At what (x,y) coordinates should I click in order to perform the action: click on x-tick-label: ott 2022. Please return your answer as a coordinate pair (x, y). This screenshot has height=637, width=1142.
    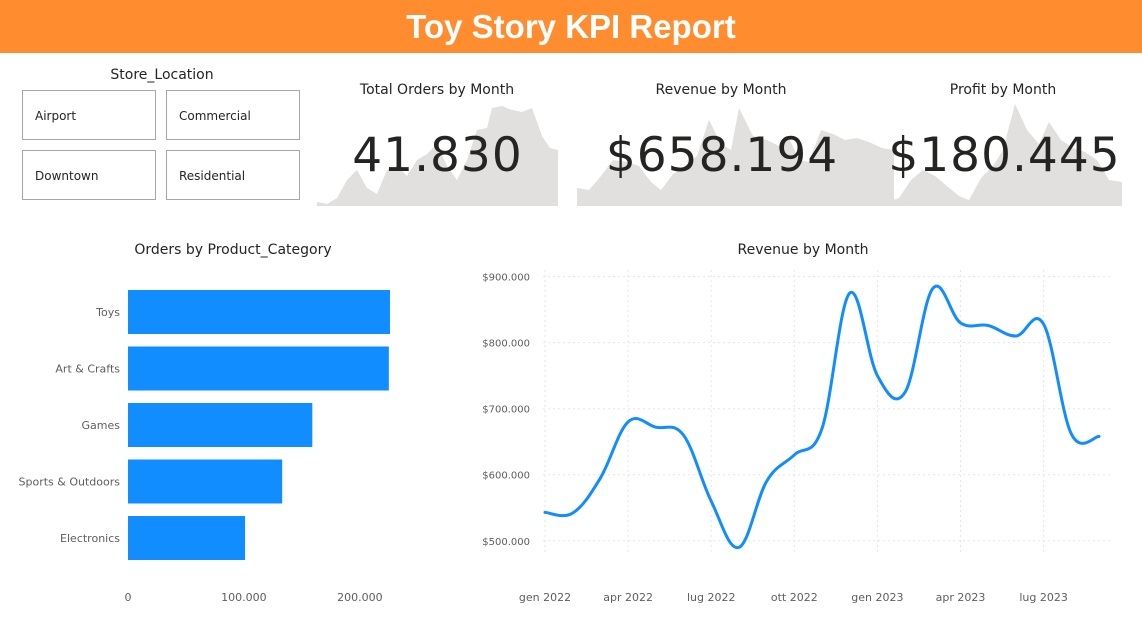
    Looking at the image, I should click on (794, 597).